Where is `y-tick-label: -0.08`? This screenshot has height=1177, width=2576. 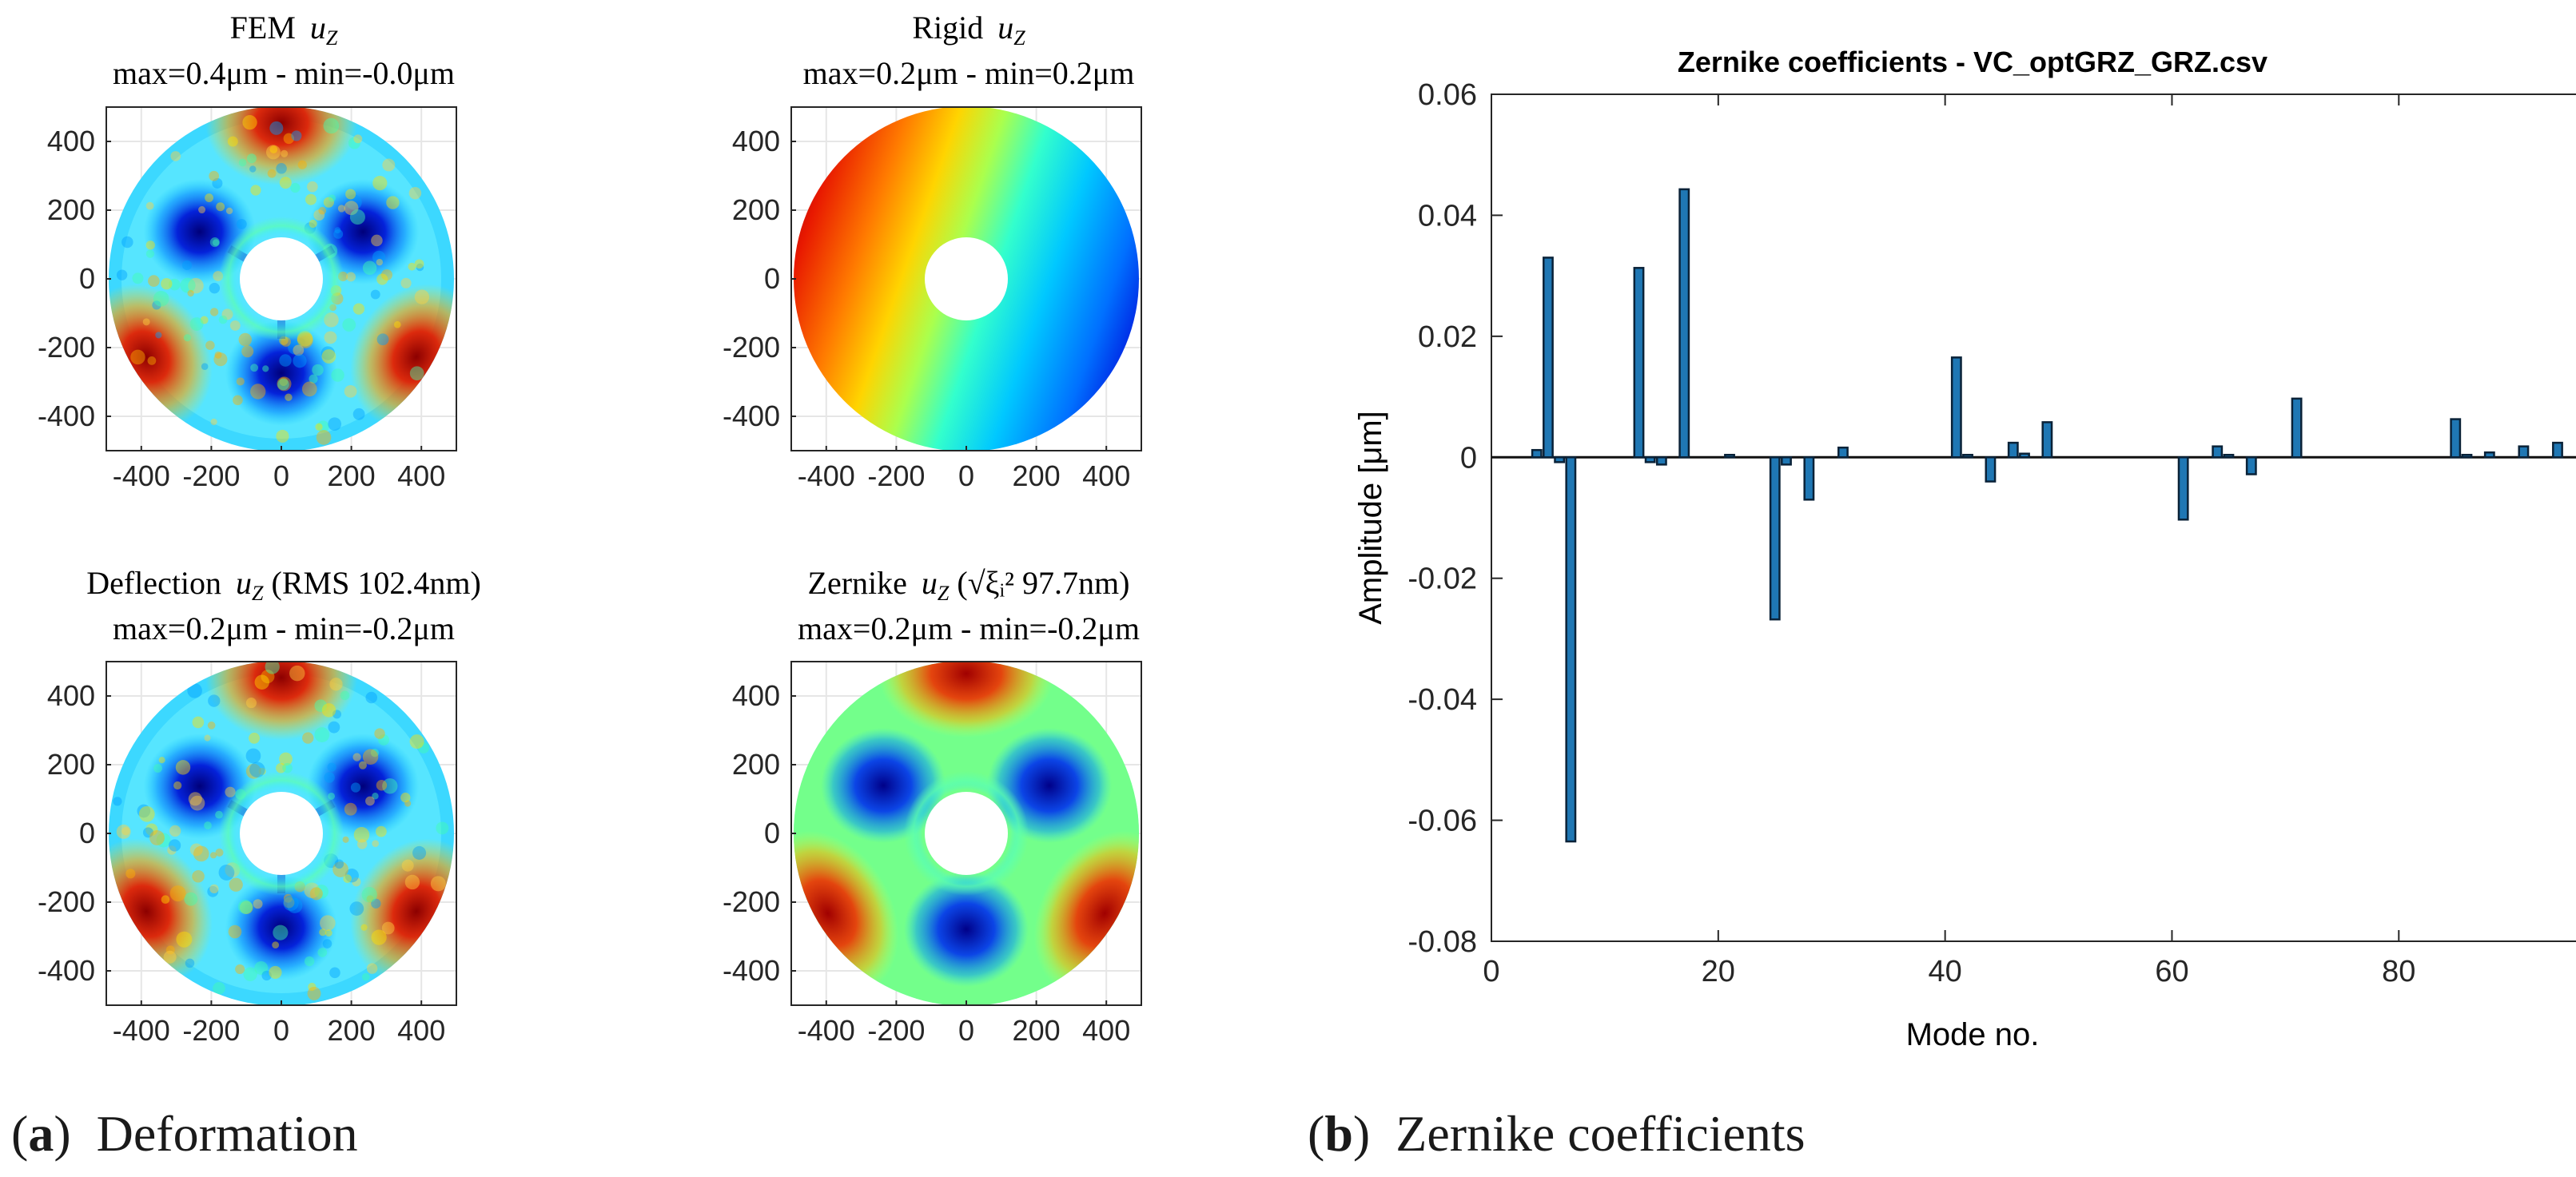 y-tick-label: -0.08 is located at coordinates (1442, 942).